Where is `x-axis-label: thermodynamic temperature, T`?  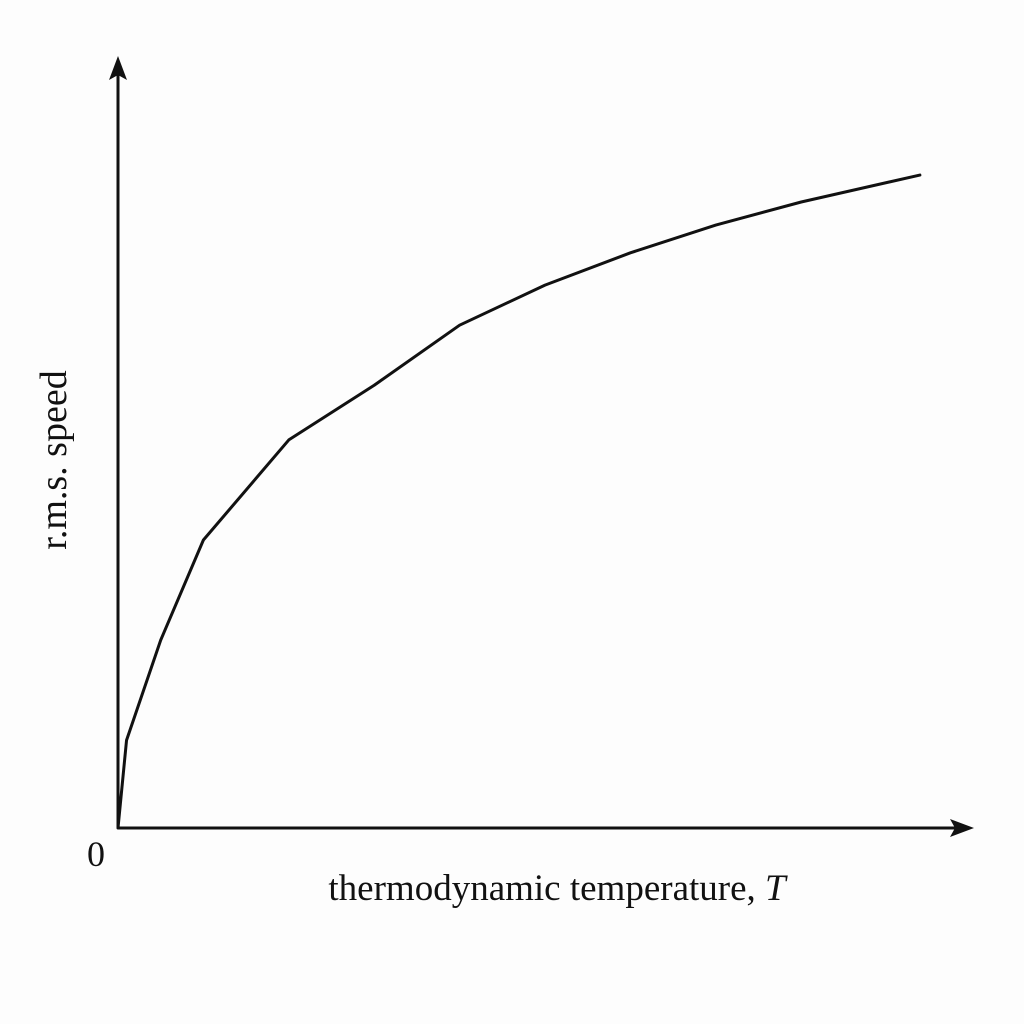
x-axis-label: thermodynamic temperature, T is located at coordinates (558, 888).